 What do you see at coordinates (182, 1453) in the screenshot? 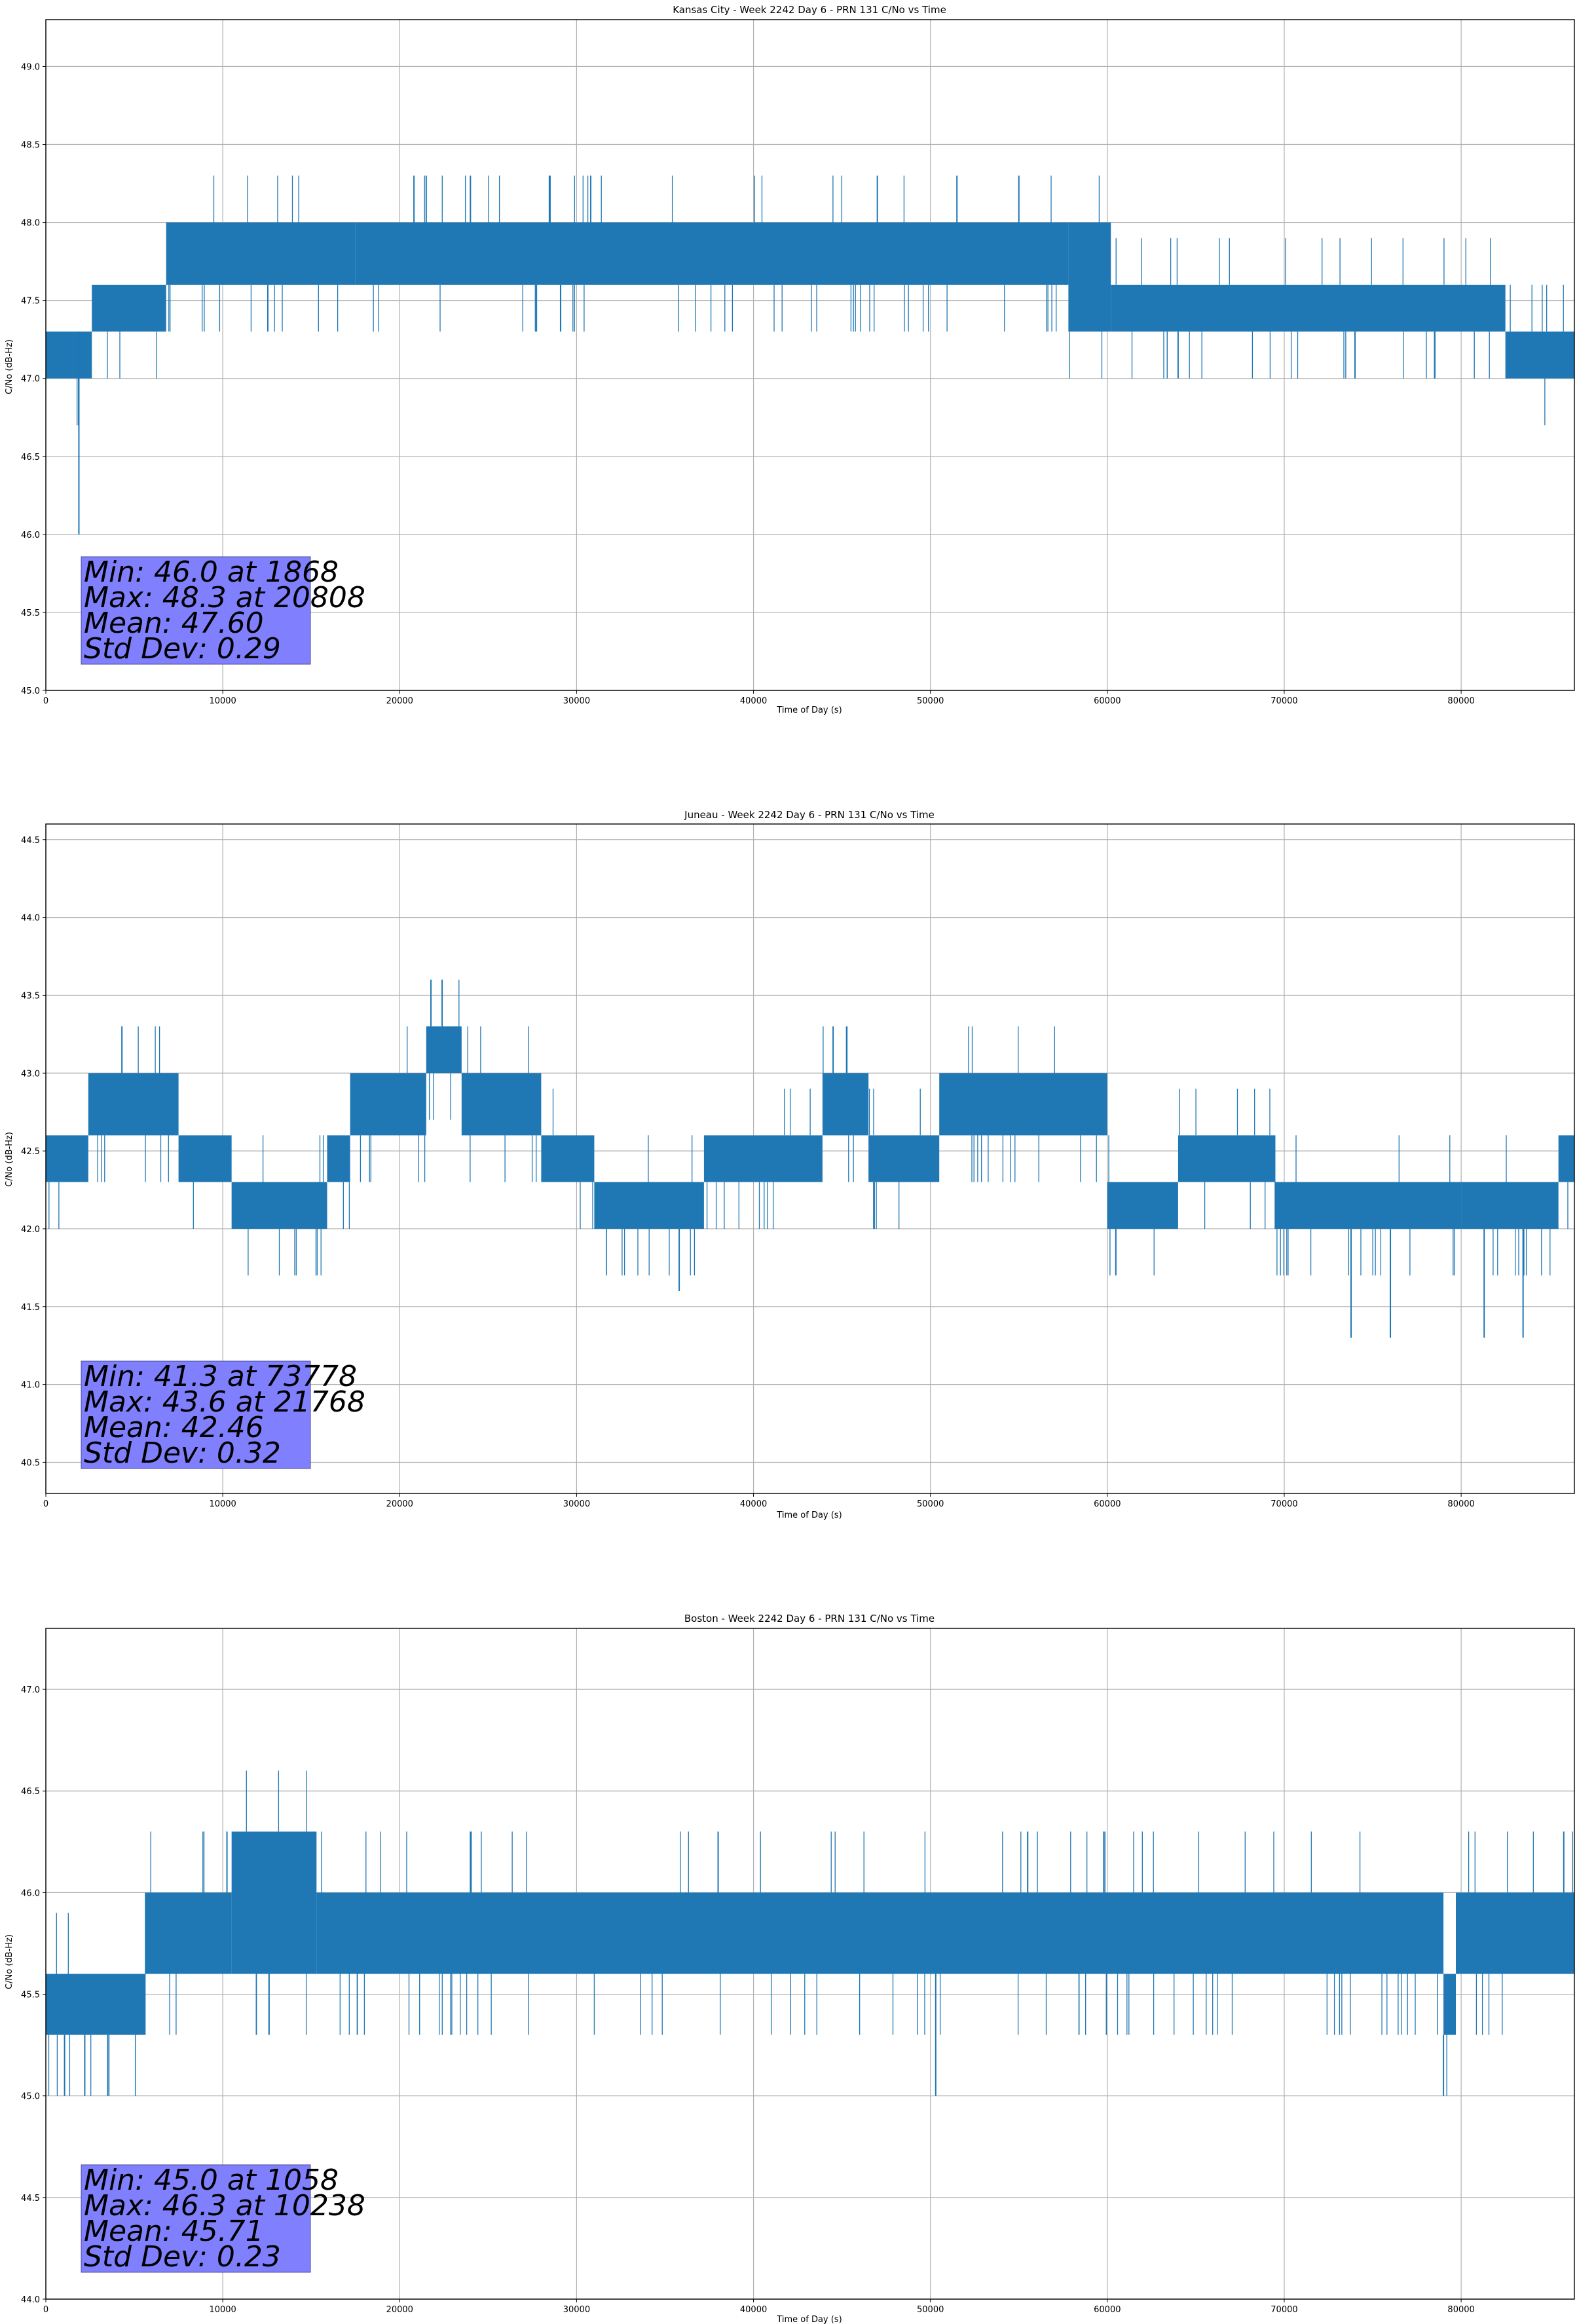
I see `stats-std-dev: Std Dev: 0.32` at bounding box center [182, 1453].